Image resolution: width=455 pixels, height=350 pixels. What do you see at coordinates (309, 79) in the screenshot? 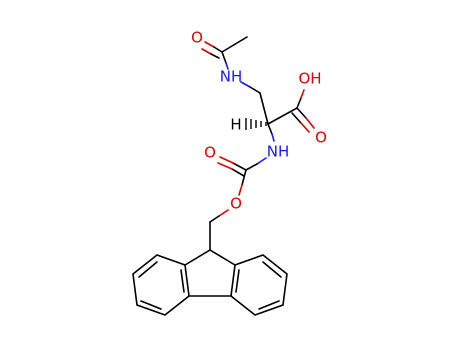
I see `atom-label: OH` at bounding box center [309, 79].